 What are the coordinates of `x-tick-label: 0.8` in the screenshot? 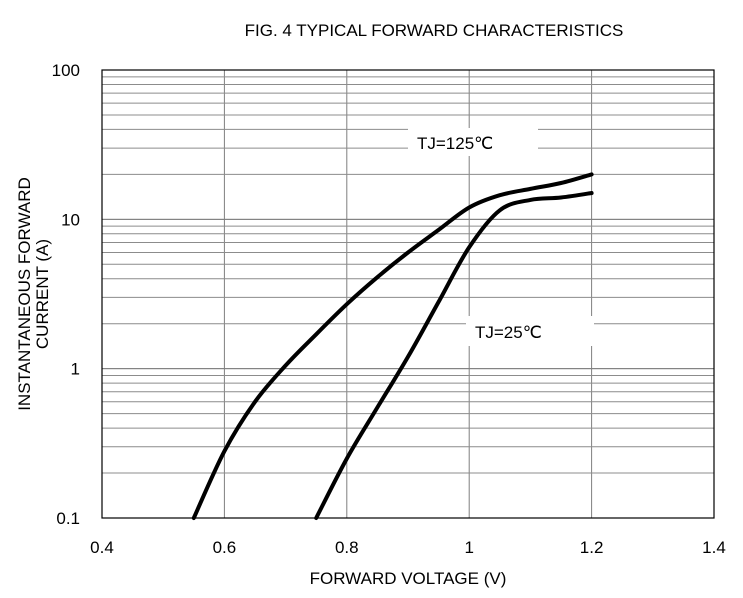 It's located at (347, 547).